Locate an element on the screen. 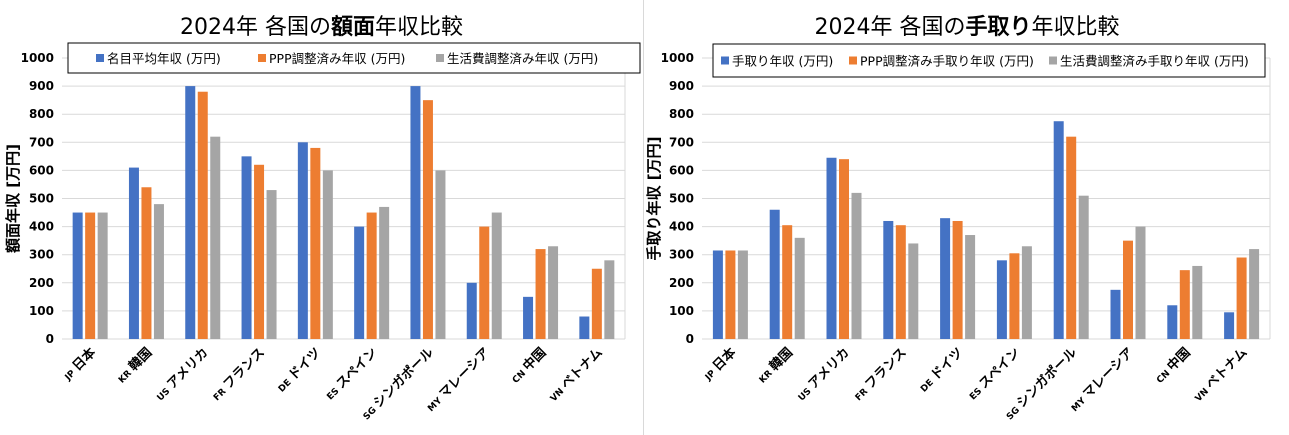 The image size is (1289, 435). chart-title-part: 額面 is located at coordinates (353, 27).